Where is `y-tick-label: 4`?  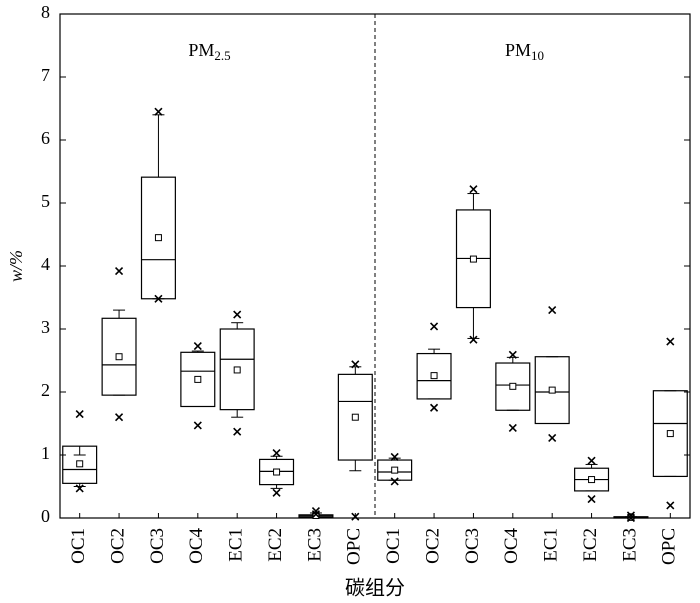 y-tick-label: 4 is located at coordinates (45, 264).